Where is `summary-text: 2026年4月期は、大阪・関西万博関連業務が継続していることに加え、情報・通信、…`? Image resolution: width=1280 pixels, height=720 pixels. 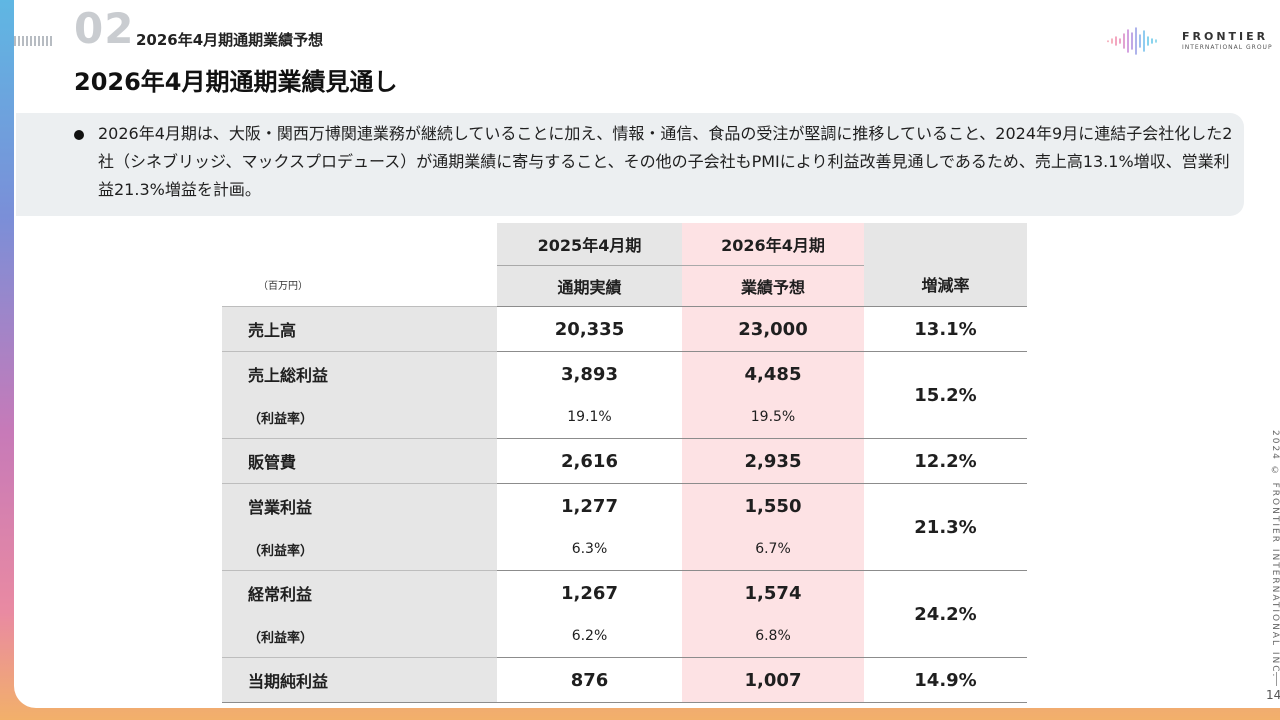
summary-text: 2026年4月期は、大阪・関西万博関連業務が継続していることに加え、情報・通信、… is located at coordinates (665, 161).